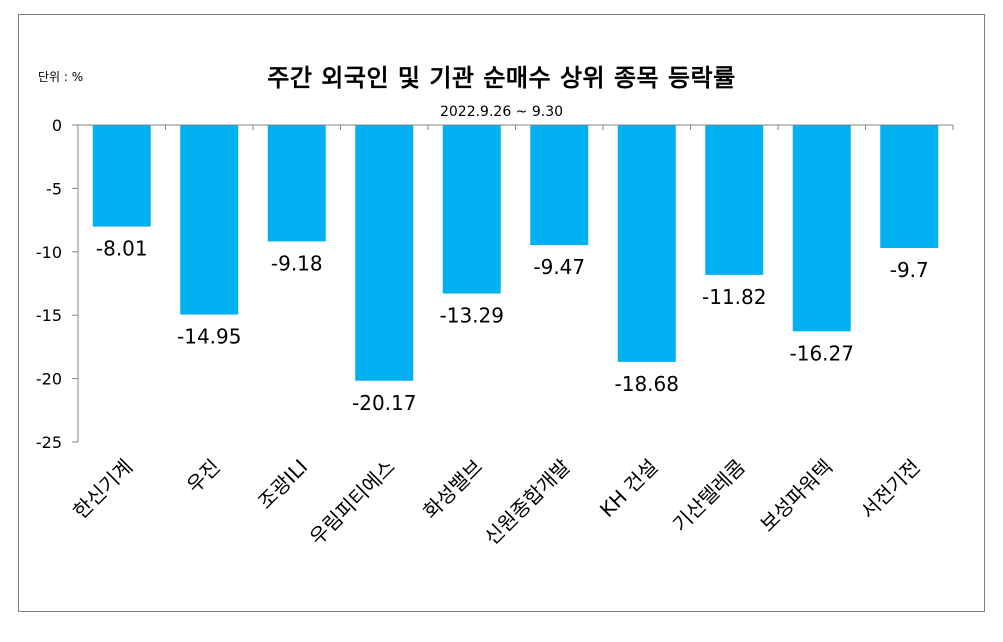 This screenshot has width=1003, height=642. What do you see at coordinates (452, 489) in the screenshot?
I see `category-label: 화성밸브` at bounding box center [452, 489].